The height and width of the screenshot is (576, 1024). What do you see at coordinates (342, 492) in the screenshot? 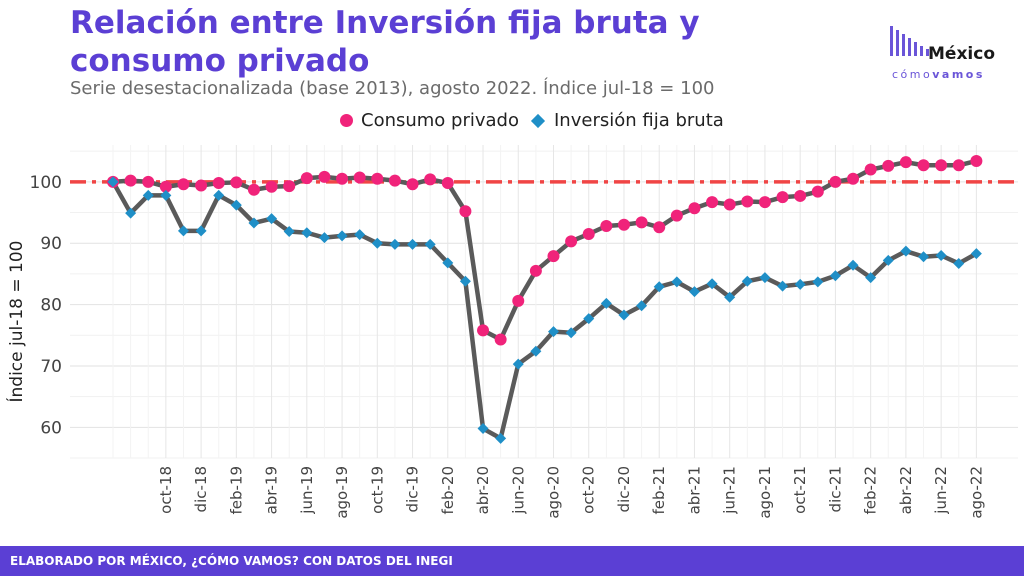
I see `x-tick-label: ago-19` at bounding box center [342, 492].